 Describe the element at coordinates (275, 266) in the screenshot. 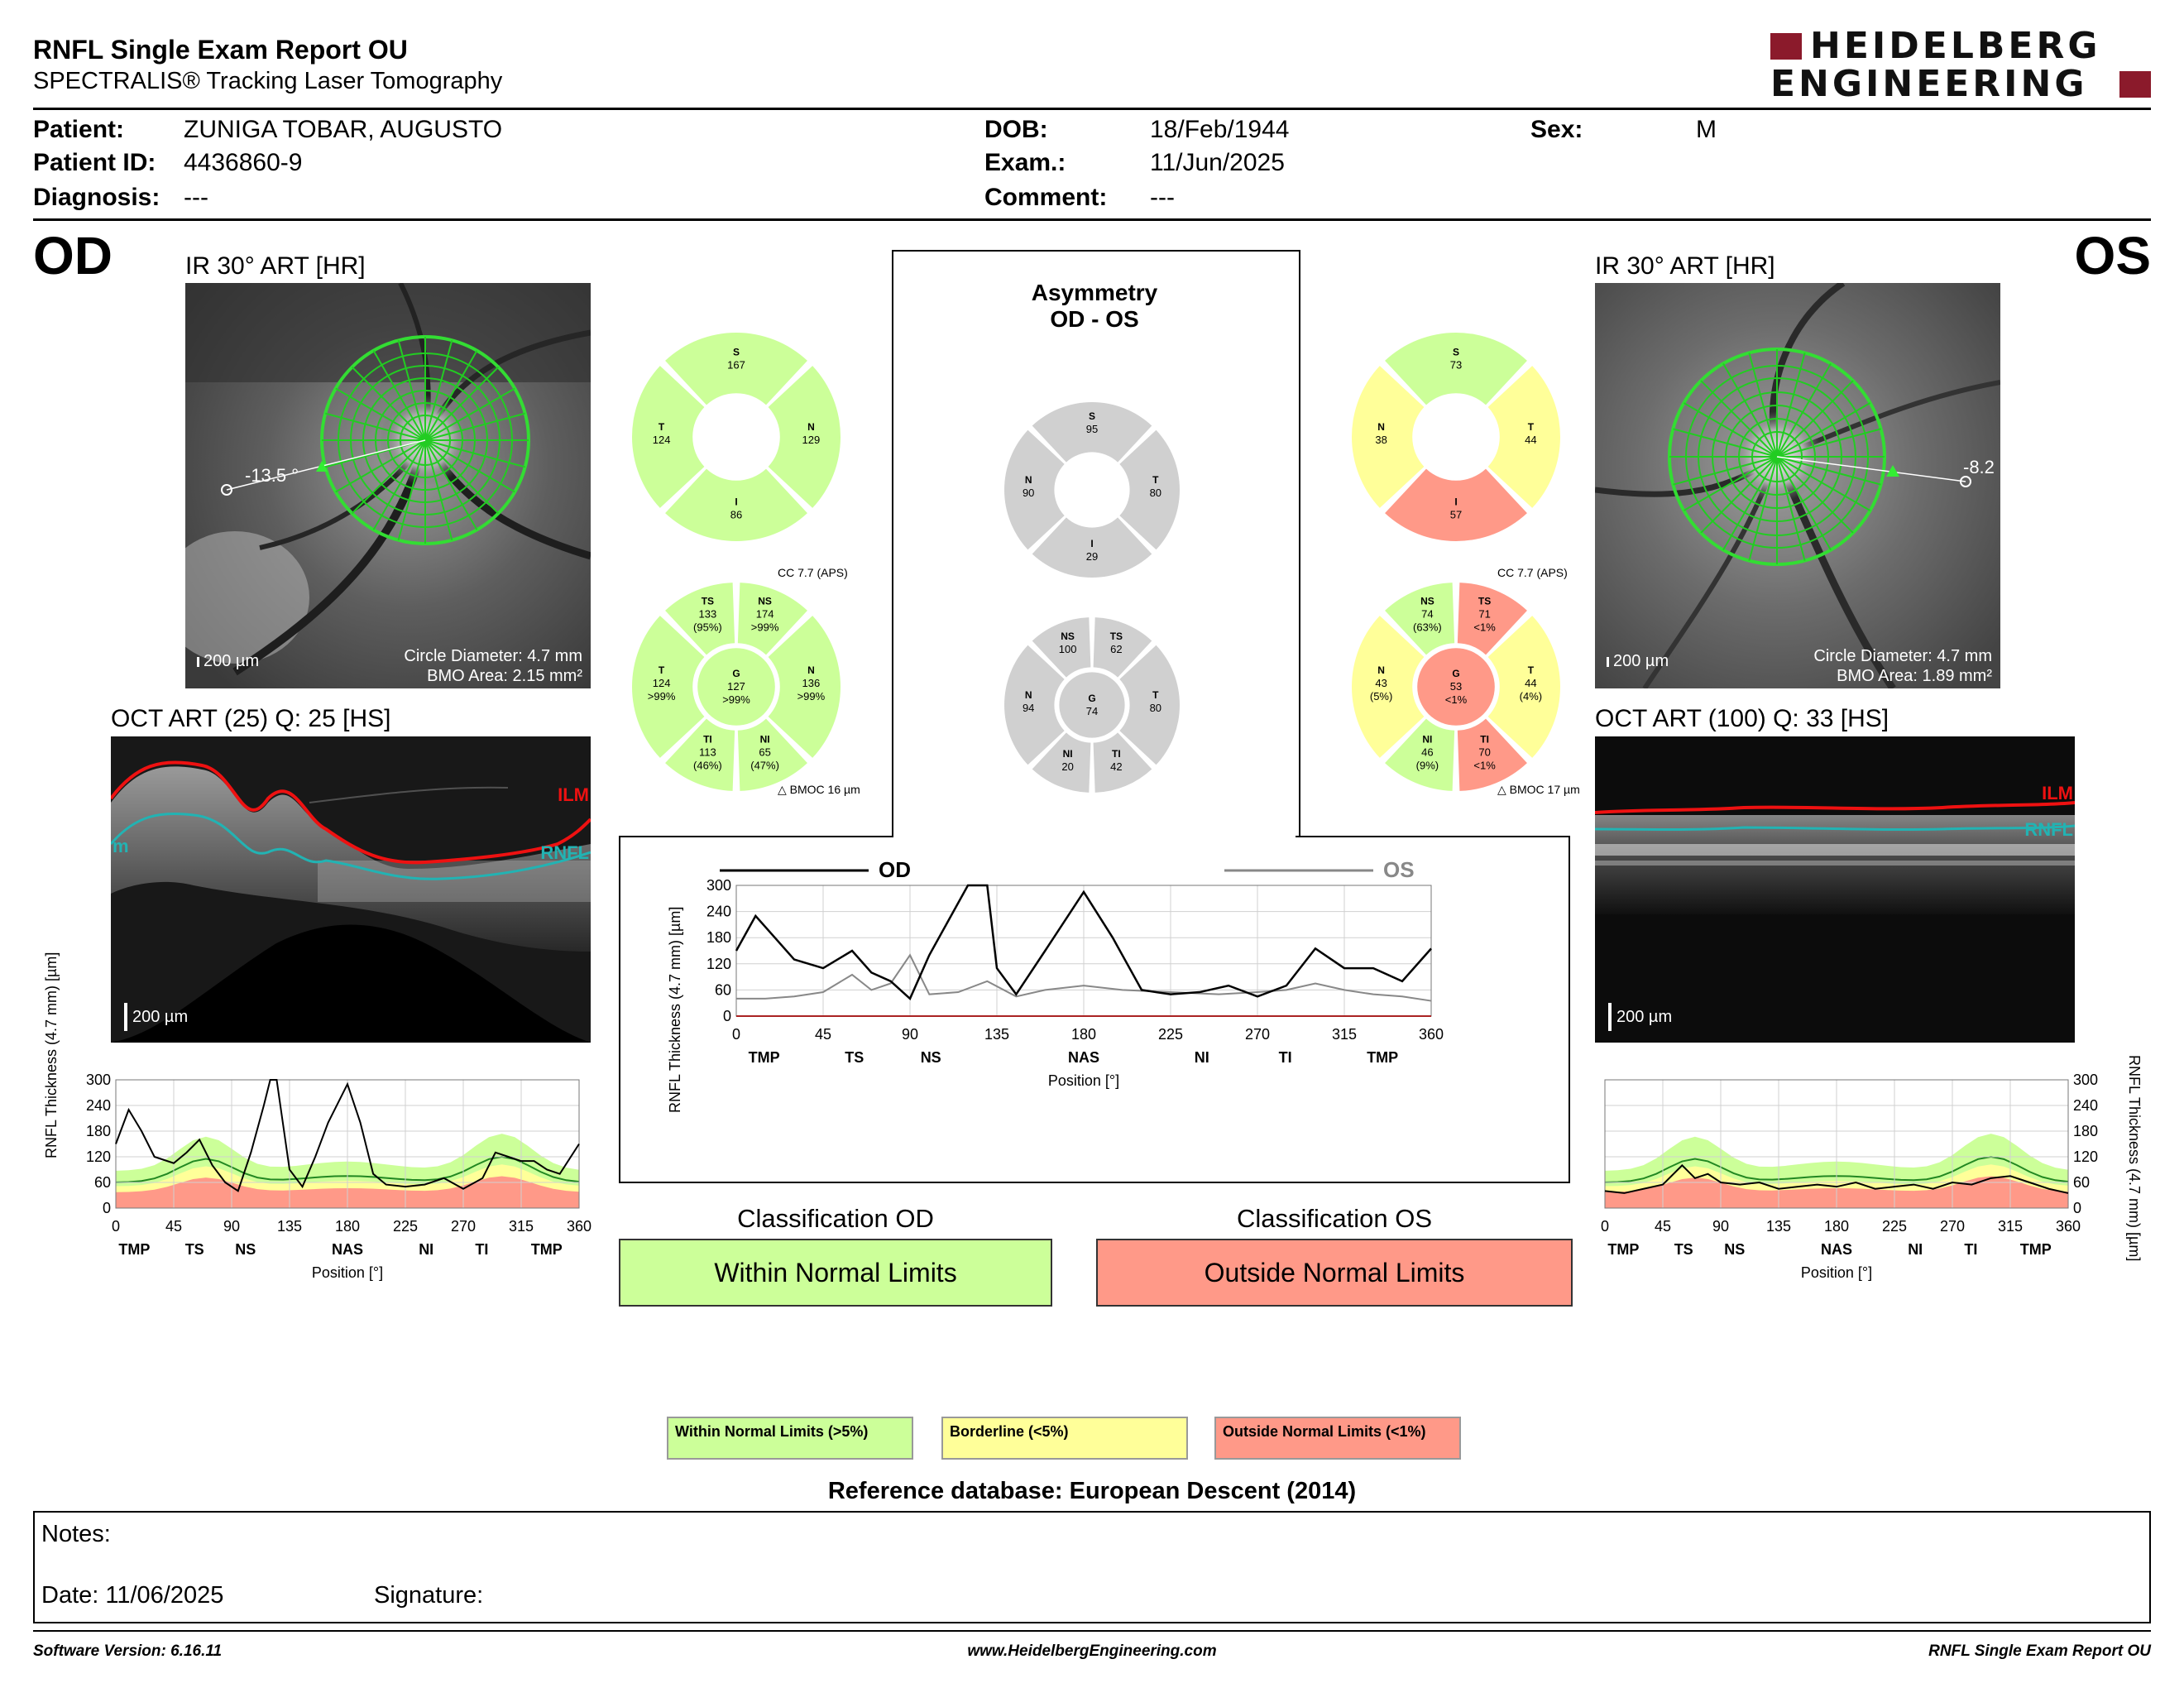

I see `od-ir-title: IR 30° ART [HR]` at that location.